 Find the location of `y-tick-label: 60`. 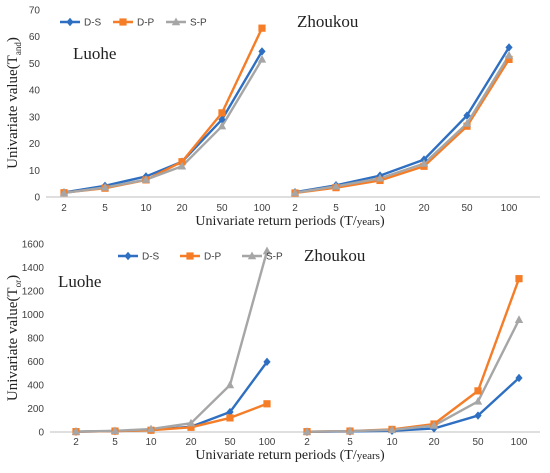

y-tick-label: 60 is located at coordinates (35, 37).